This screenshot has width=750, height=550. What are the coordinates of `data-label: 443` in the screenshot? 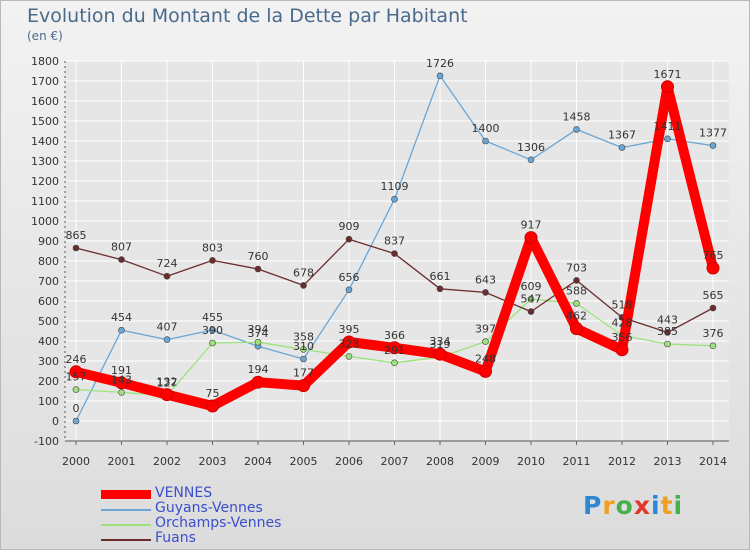 It's located at (667, 319).